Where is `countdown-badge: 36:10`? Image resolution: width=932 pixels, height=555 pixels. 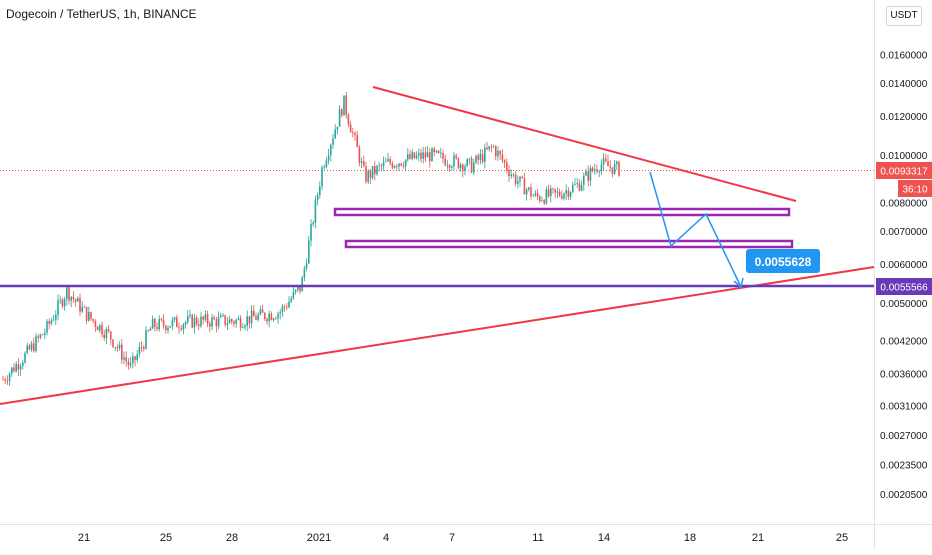 countdown-badge: 36:10 is located at coordinates (915, 188).